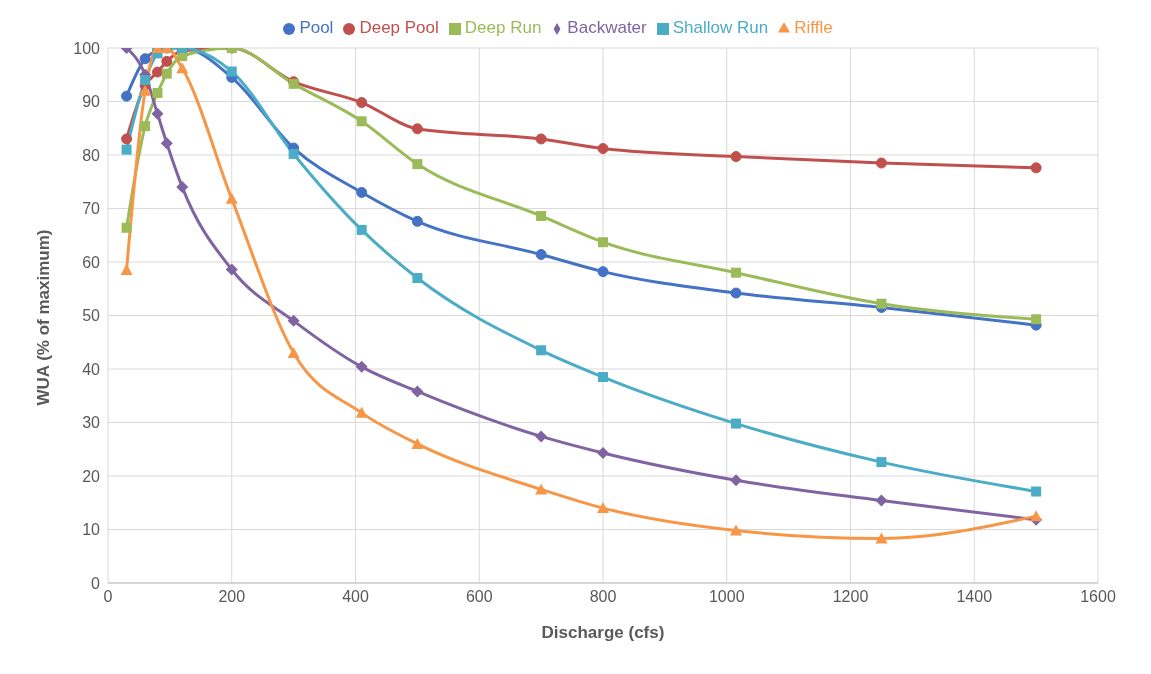 The width and height of the screenshot is (1151, 674). I want to click on legend-label: Backwater, so click(607, 27).